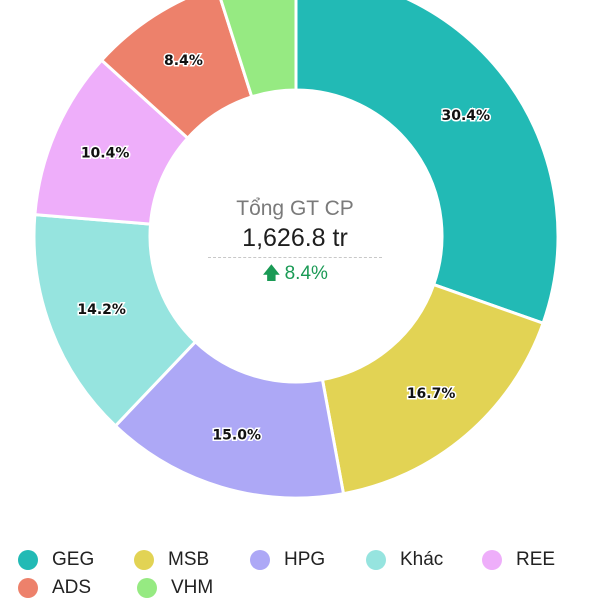 The height and width of the screenshot is (602, 600). What do you see at coordinates (305, 559) in the screenshot?
I see `legend-label: HPG` at bounding box center [305, 559].